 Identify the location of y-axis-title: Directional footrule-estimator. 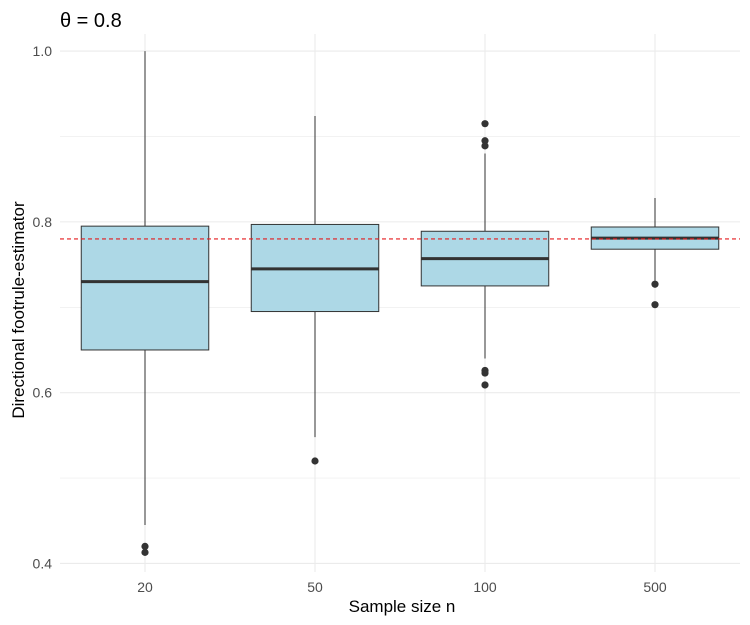
(18, 310).